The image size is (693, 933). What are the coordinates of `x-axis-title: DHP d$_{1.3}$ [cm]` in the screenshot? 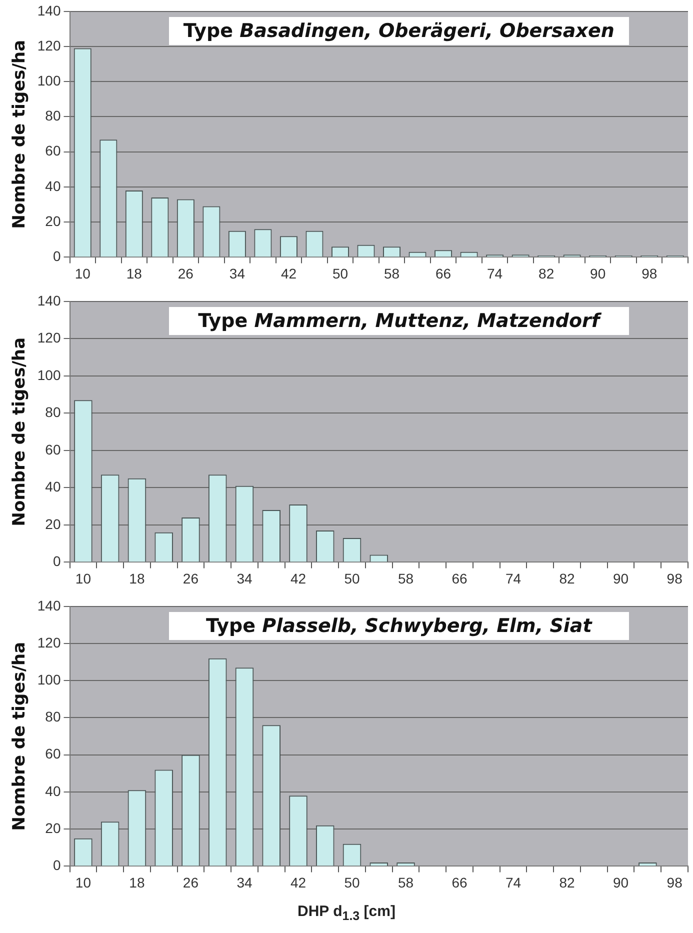 It's located at (346, 913).